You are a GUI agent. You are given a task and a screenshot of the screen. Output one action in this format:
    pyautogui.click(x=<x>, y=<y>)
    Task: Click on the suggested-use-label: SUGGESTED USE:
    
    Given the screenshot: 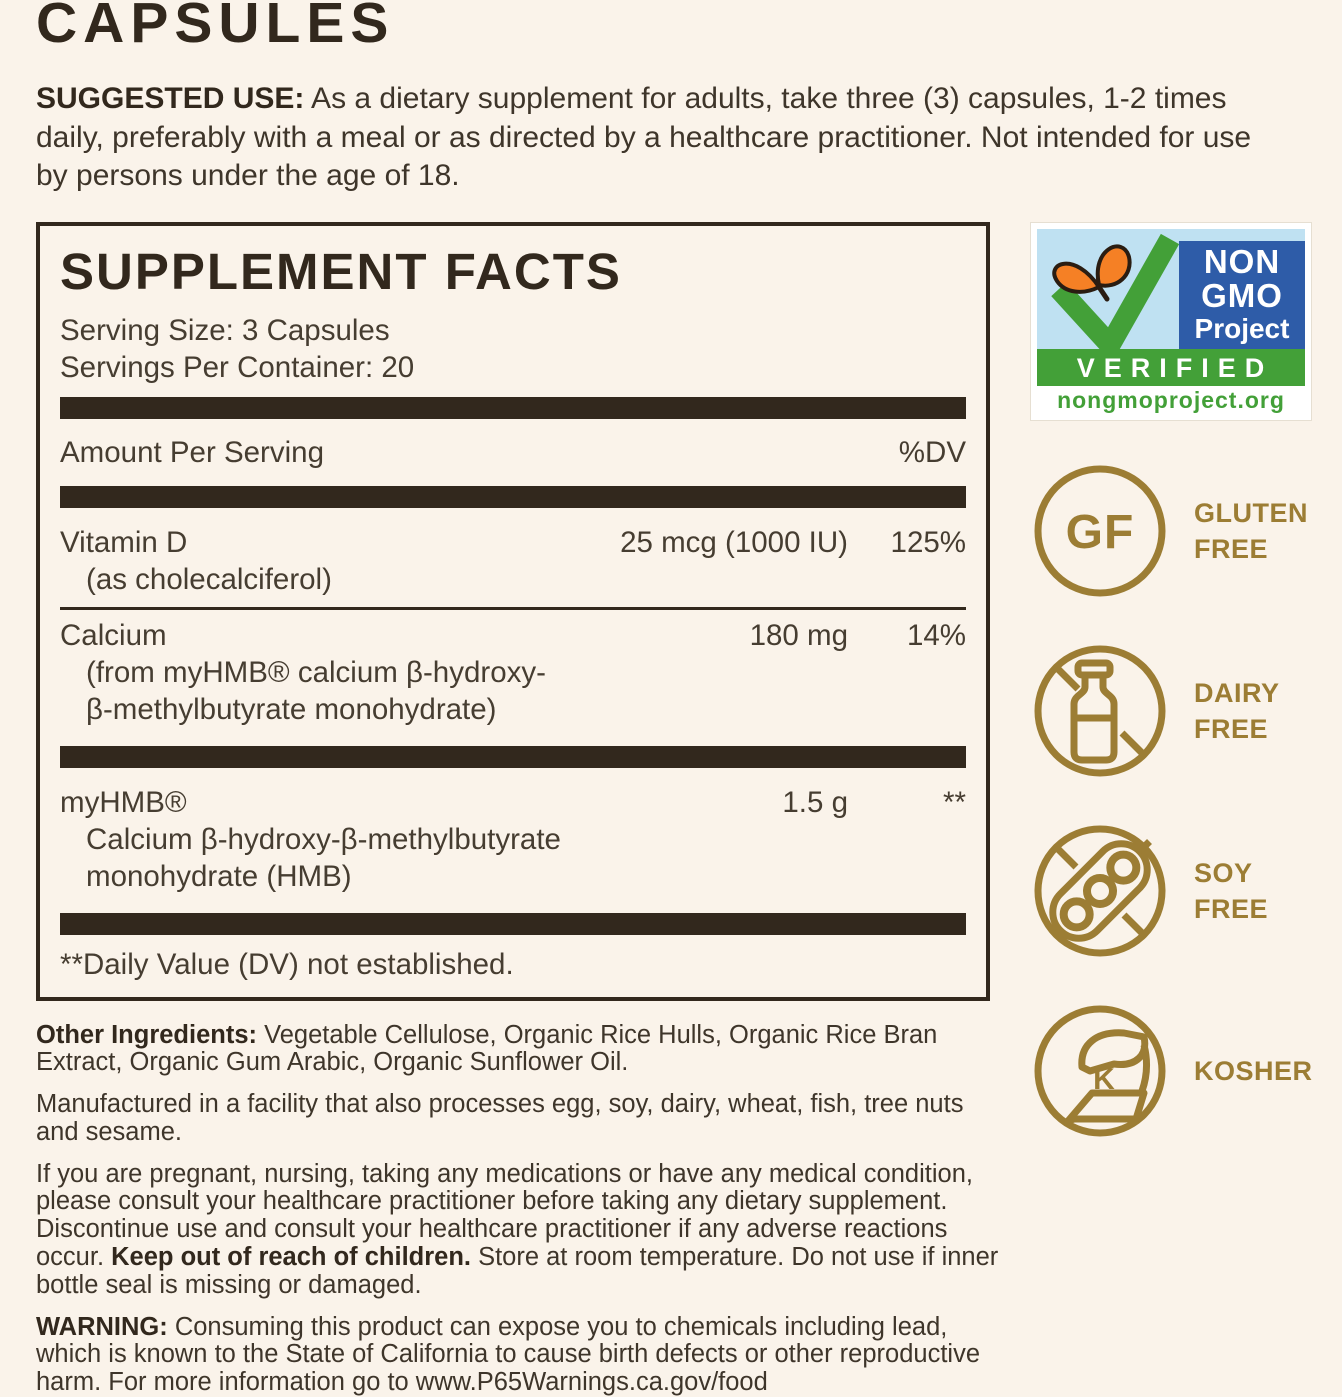 What is the action you would take?
    pyautogui.click(x=170, y=98)
    